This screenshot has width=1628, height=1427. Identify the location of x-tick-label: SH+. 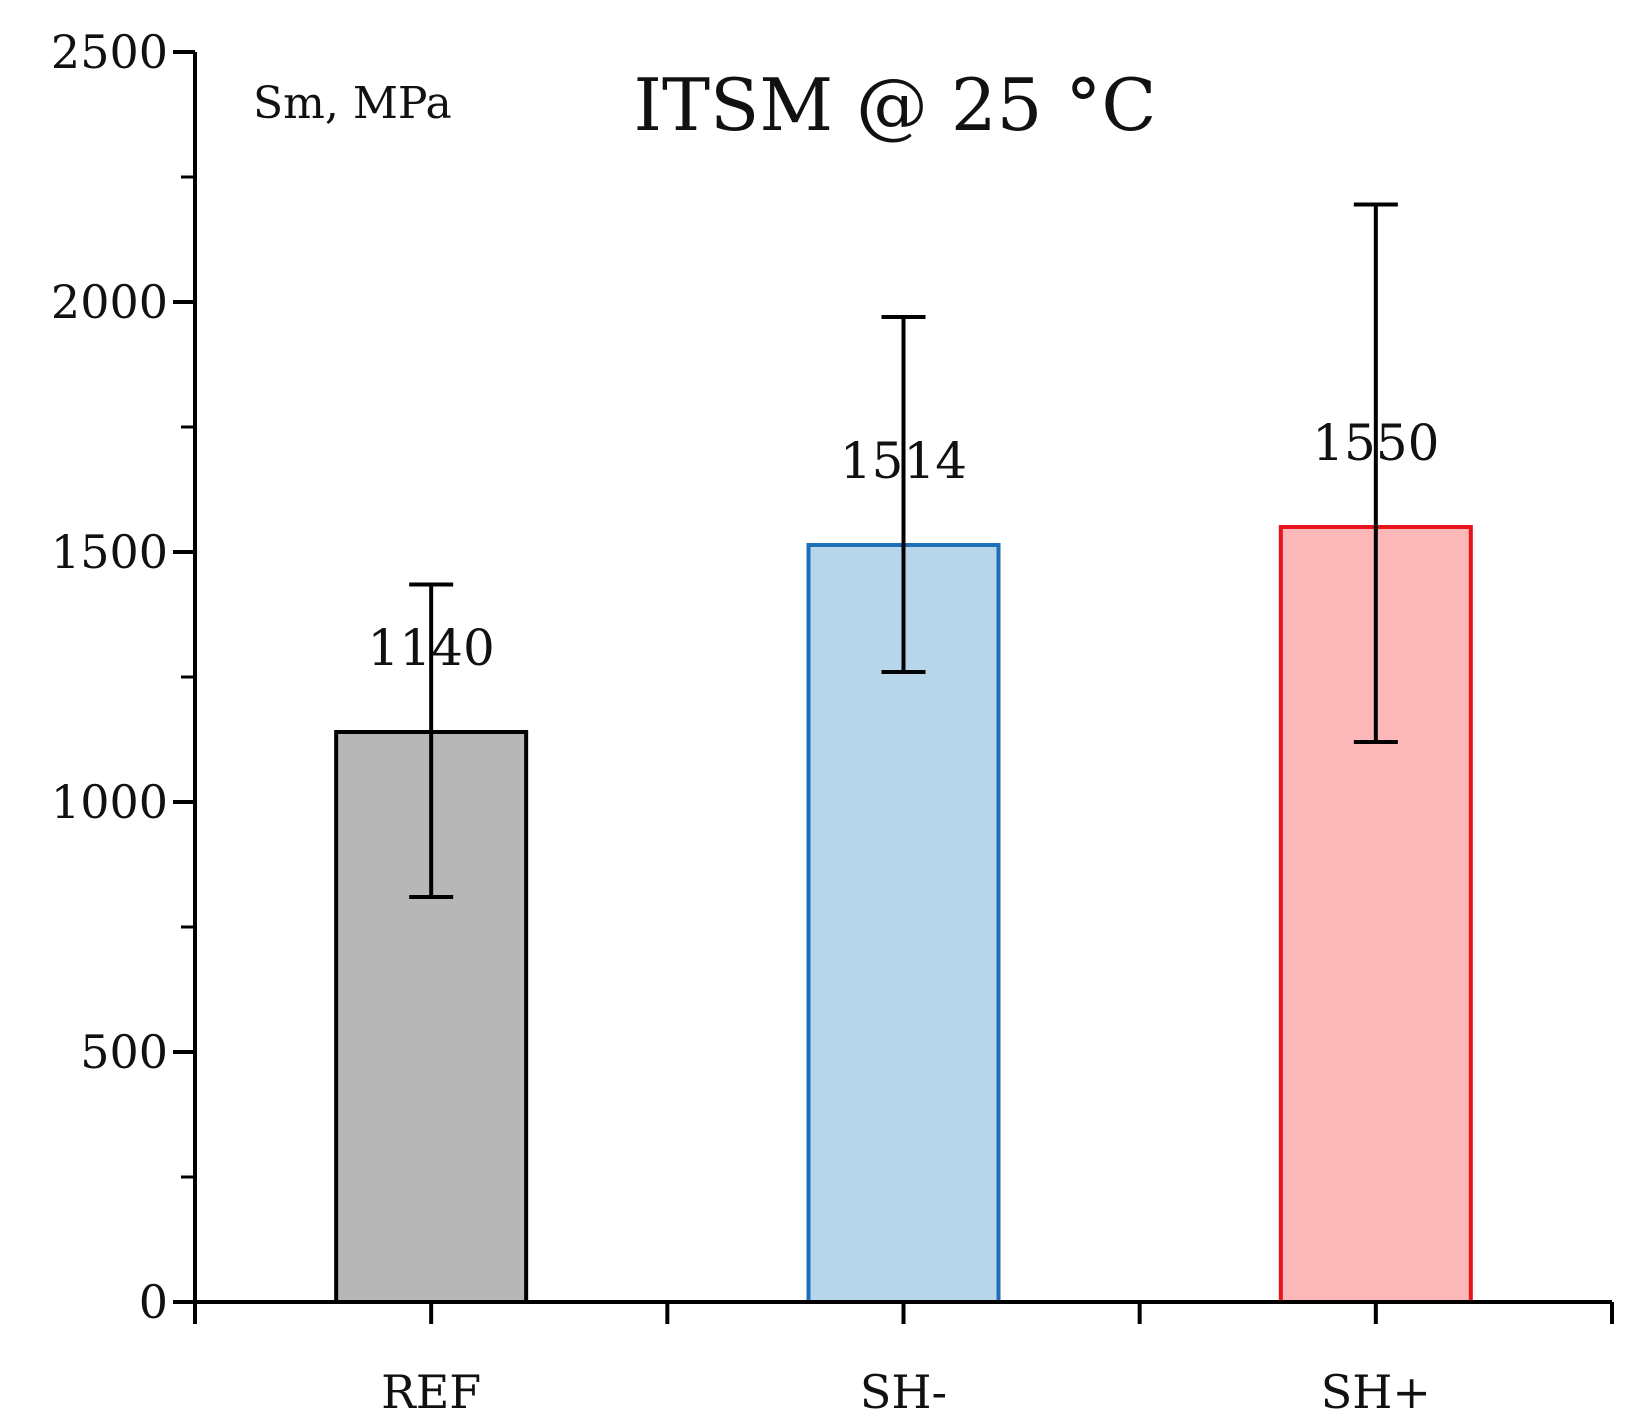
(1376, 1392).